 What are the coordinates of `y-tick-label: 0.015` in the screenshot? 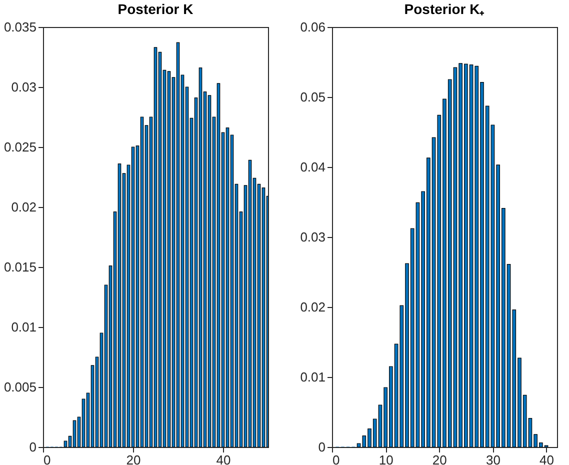 It's located at (20, 267).